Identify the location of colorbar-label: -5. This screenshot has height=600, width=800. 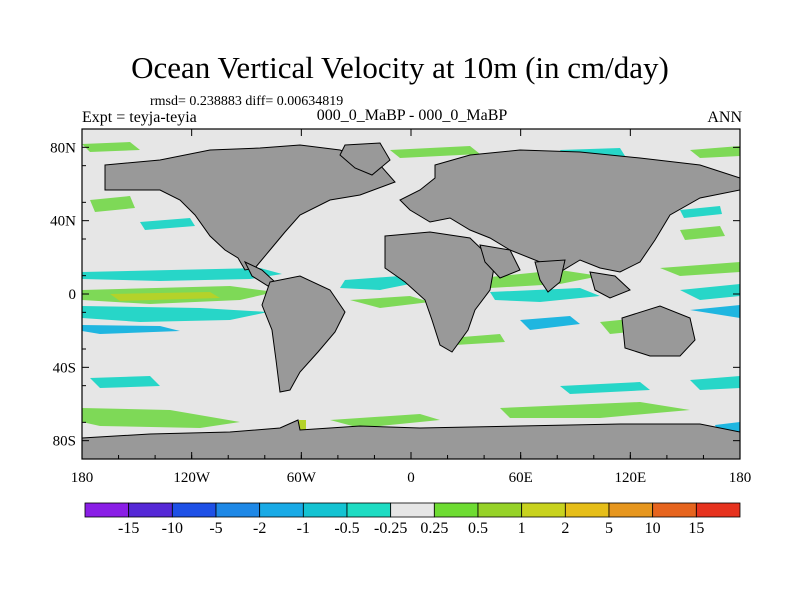
(215, 528).